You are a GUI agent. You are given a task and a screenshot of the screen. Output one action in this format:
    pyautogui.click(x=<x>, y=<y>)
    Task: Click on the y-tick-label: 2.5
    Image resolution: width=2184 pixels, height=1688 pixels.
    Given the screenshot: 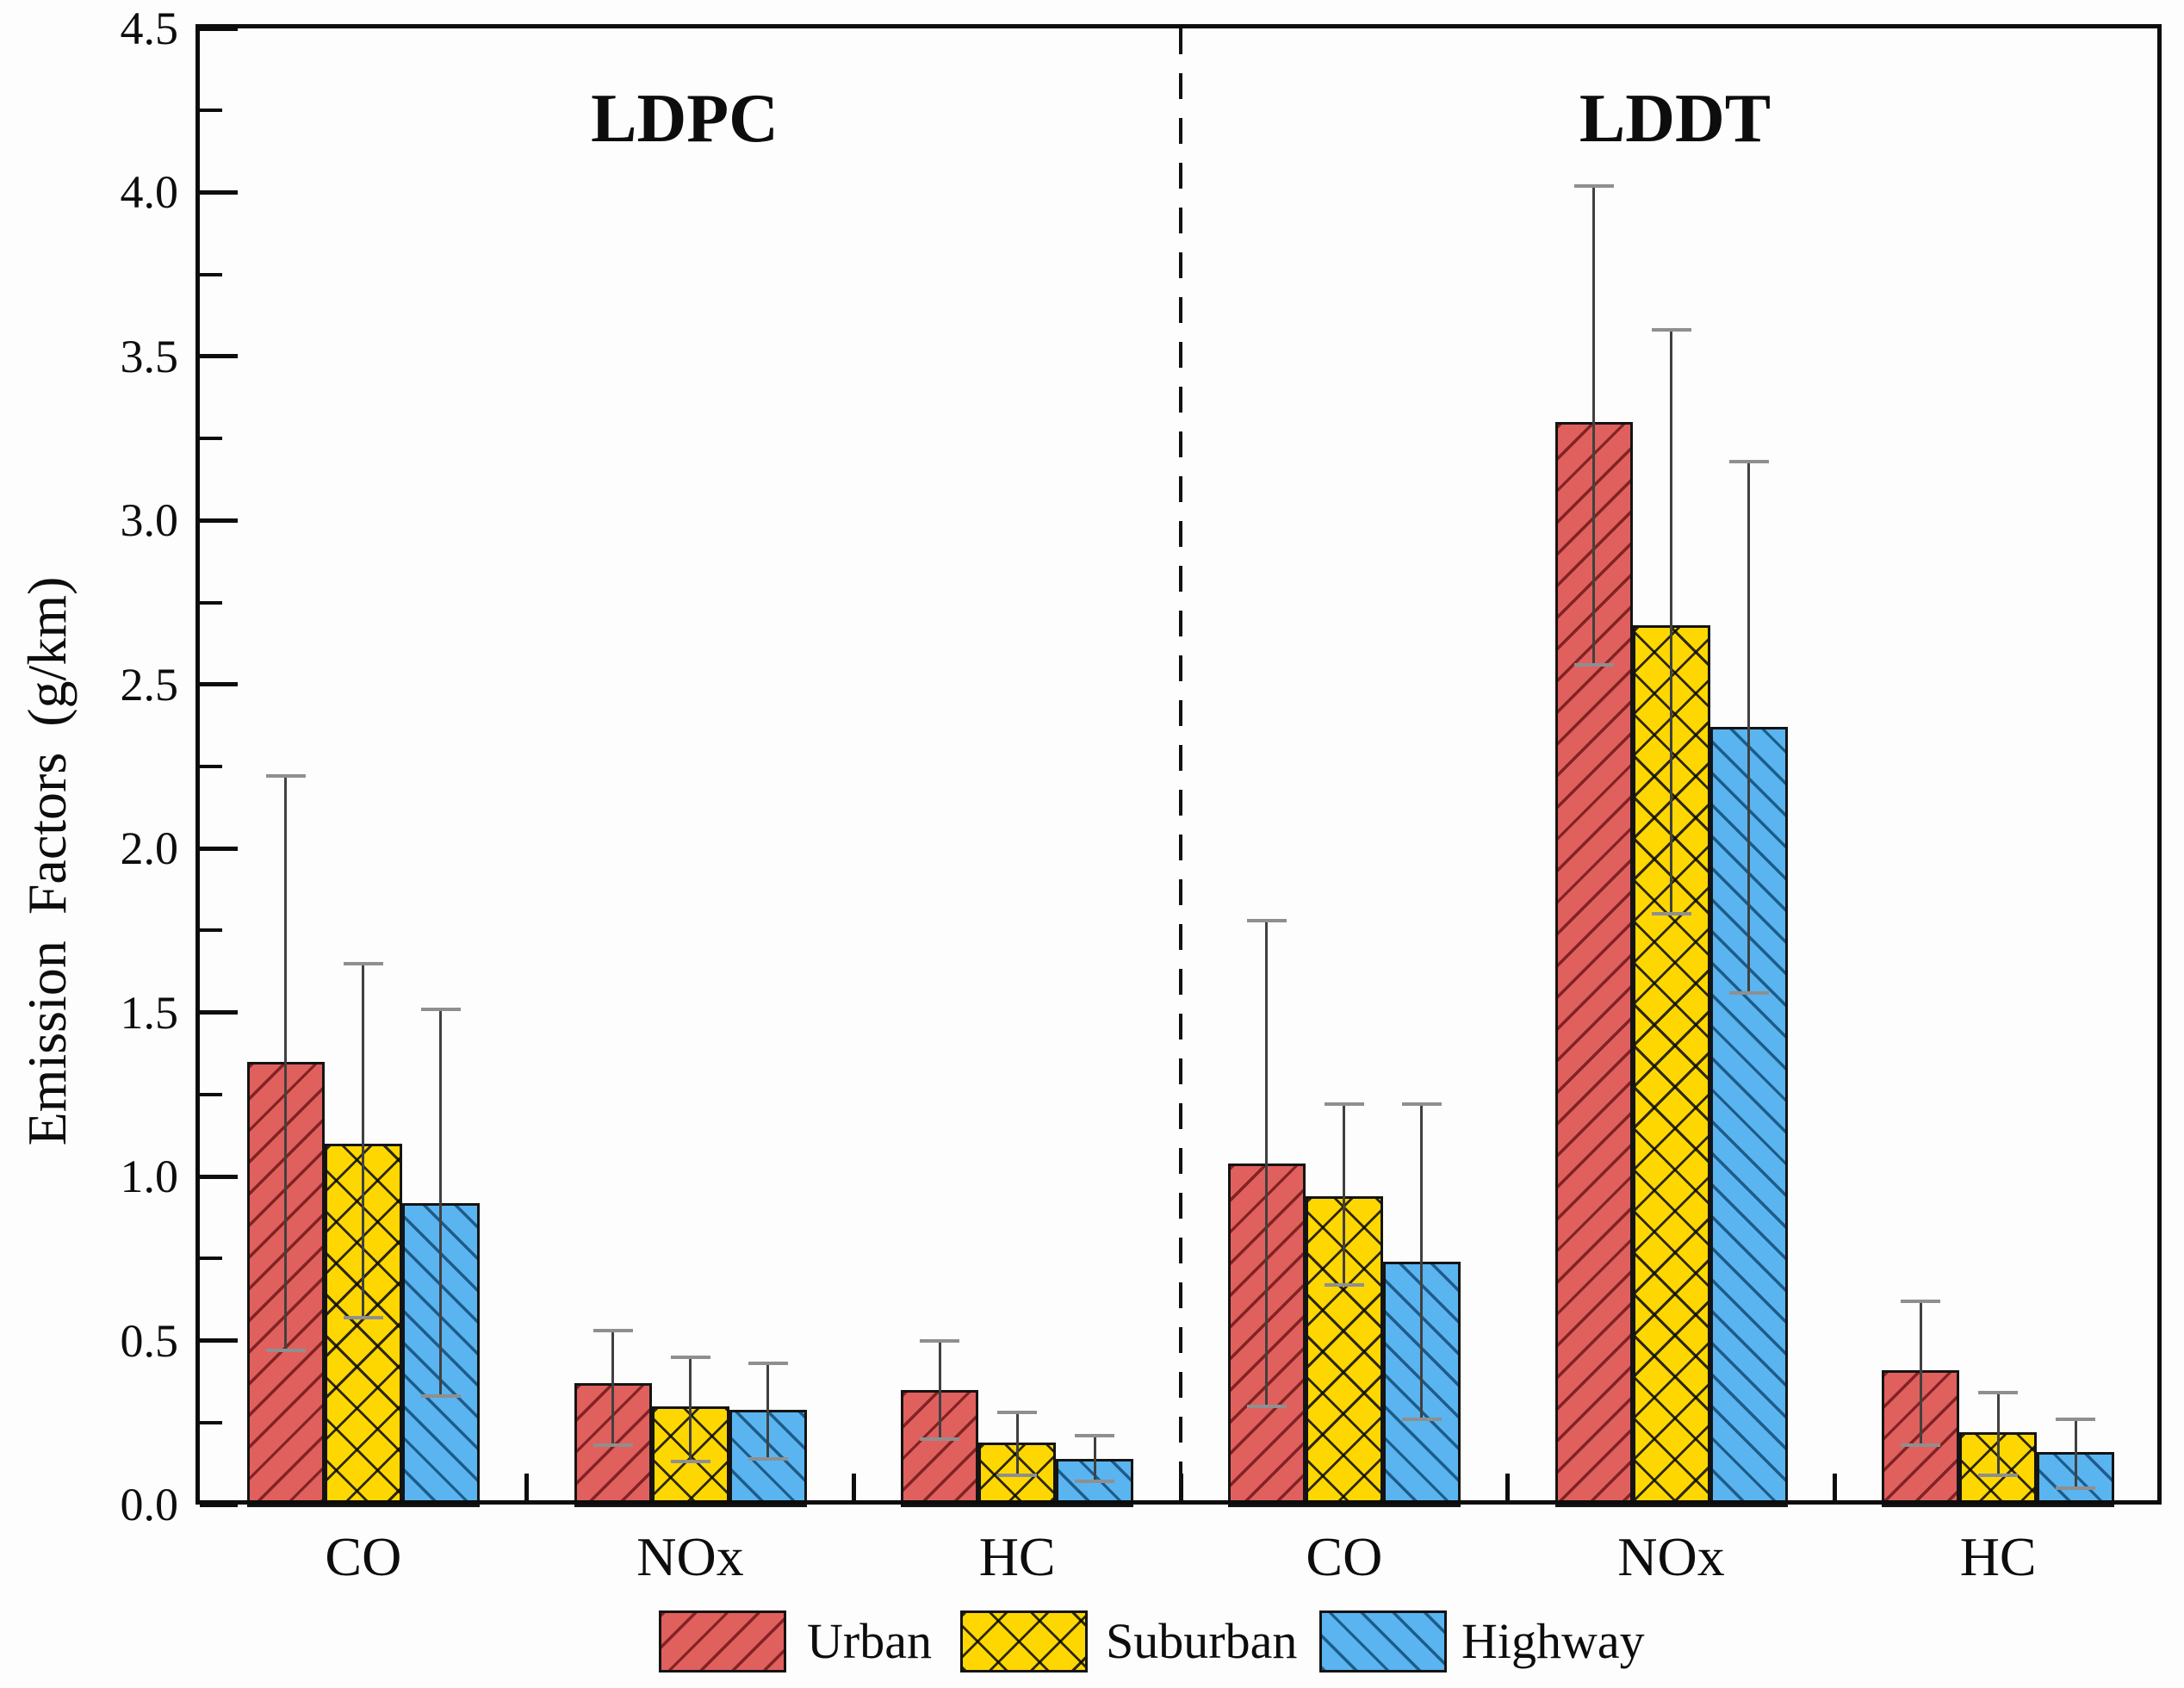 What is the action you would take?
    pyautogui.click(x=149, y=685)
    